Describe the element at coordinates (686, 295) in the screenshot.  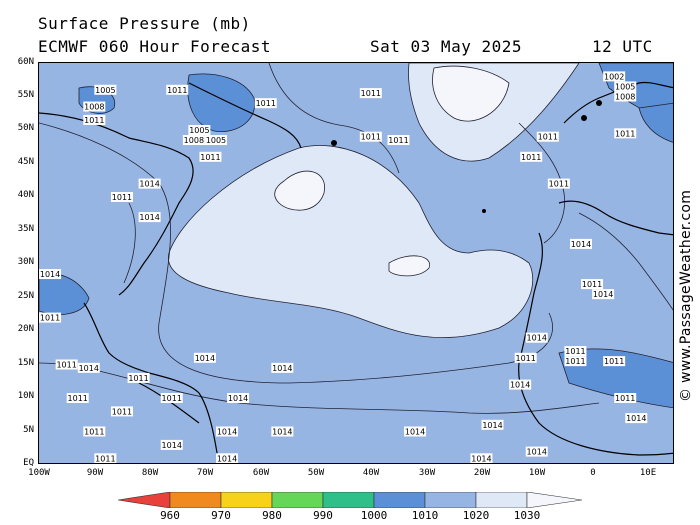
I see `watermark: © www.PassageWeather.com` at that location.